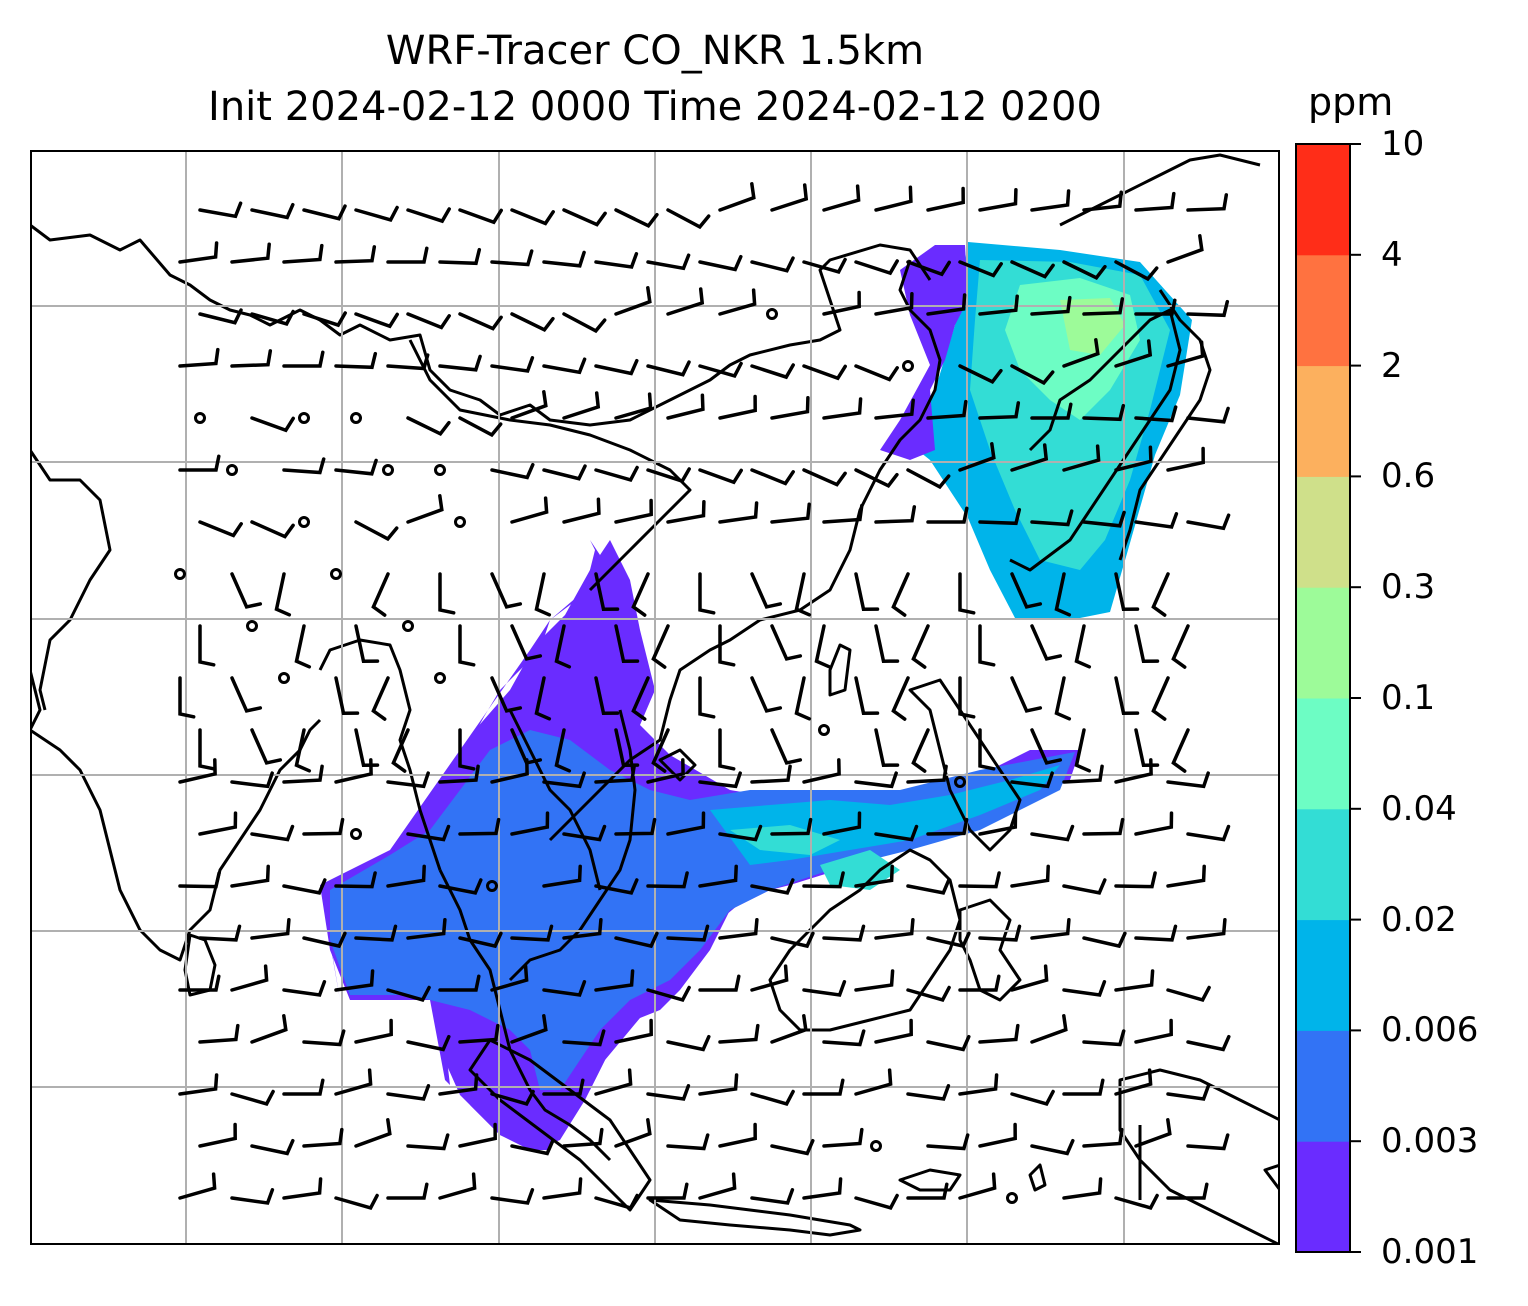 The image size is (1528, 1306). What do you see at coordinates (176, 815) in the screenshot?
I see `coastline-india-peninsula` at bounding box center [176, 815].